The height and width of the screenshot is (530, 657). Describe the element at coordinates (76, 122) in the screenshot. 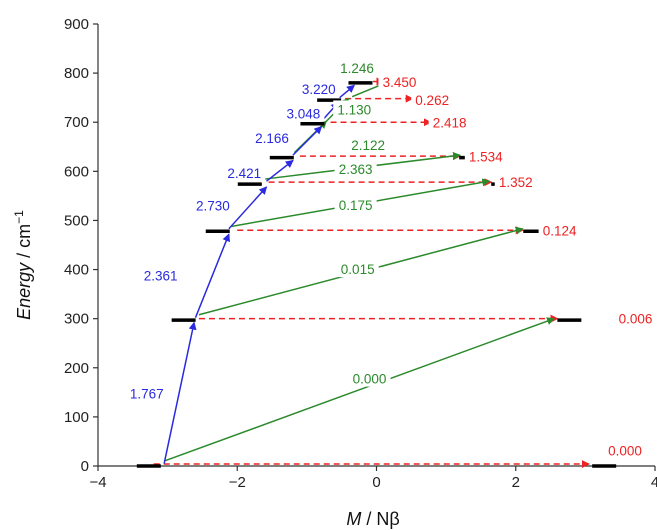

I see `y-tick-label: 700` at that location.